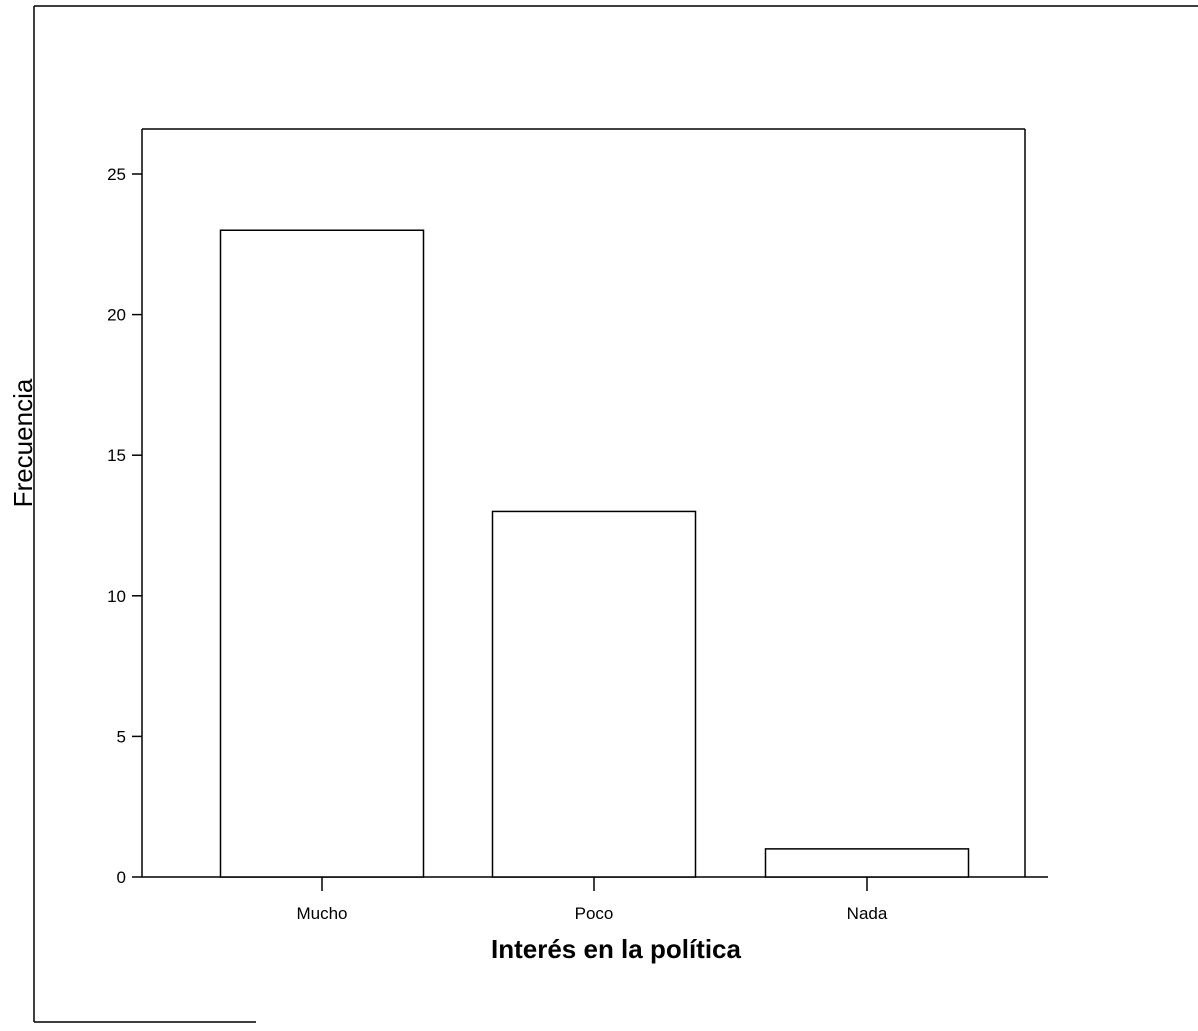  I want to click on x-axis-title: Interés en la política, so click(616, 949).